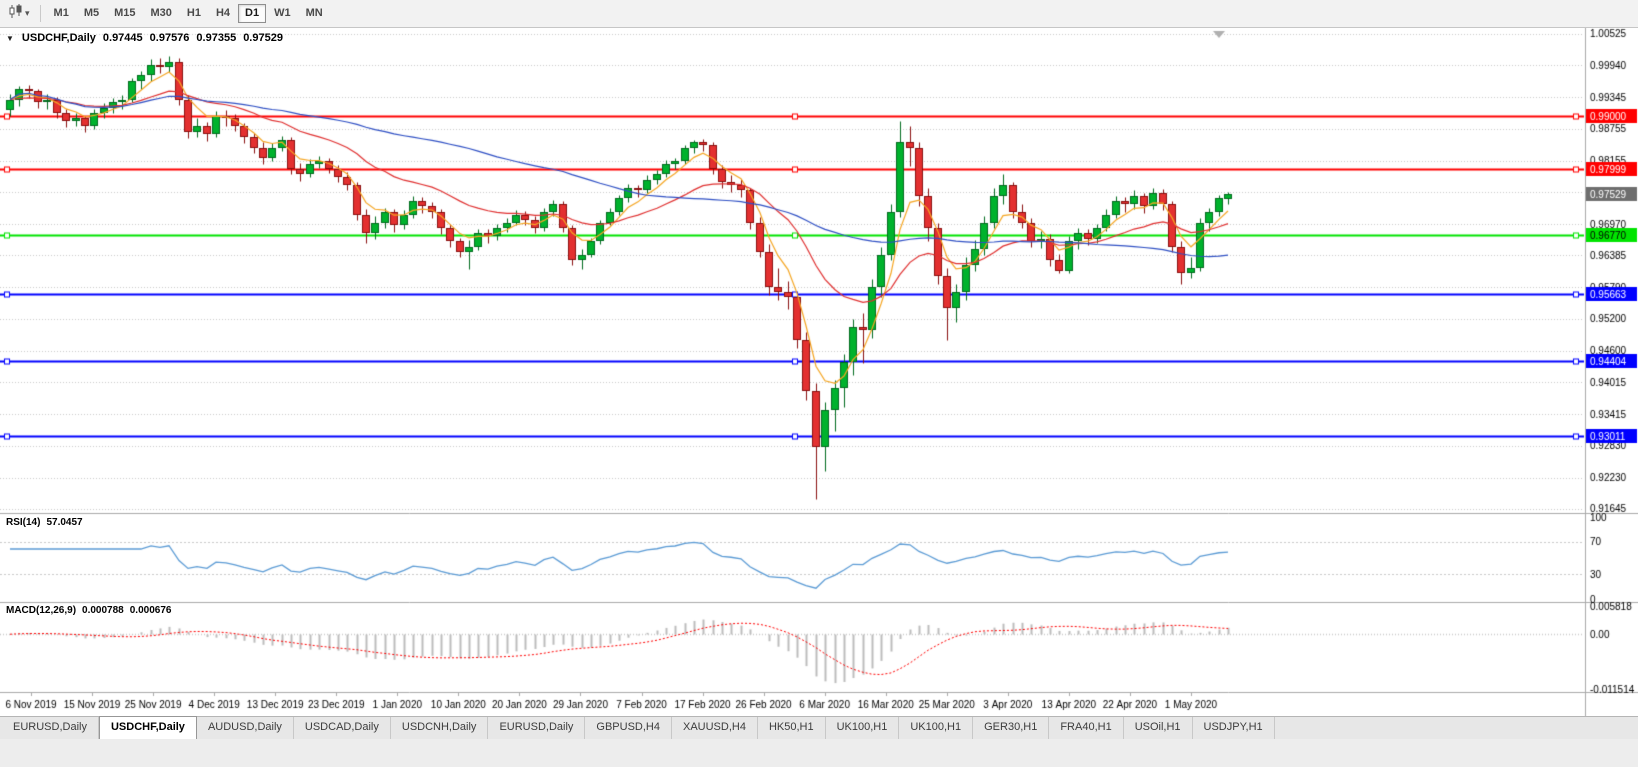  What do you see at coordinates (252, 13) in the screenshot?
I see `tf-d1-button: D1` at bounding box center [252, 13].